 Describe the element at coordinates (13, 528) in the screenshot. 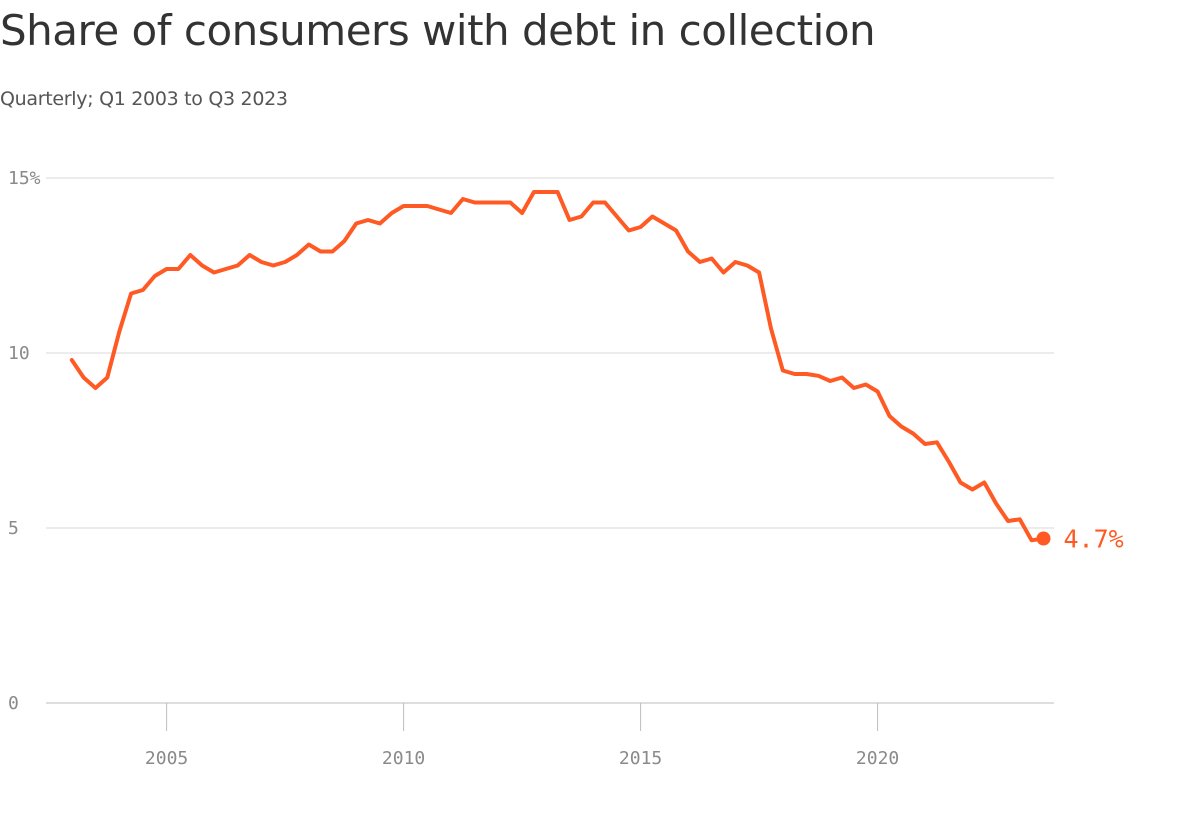

I see `y-tick-label: 5` at that location.